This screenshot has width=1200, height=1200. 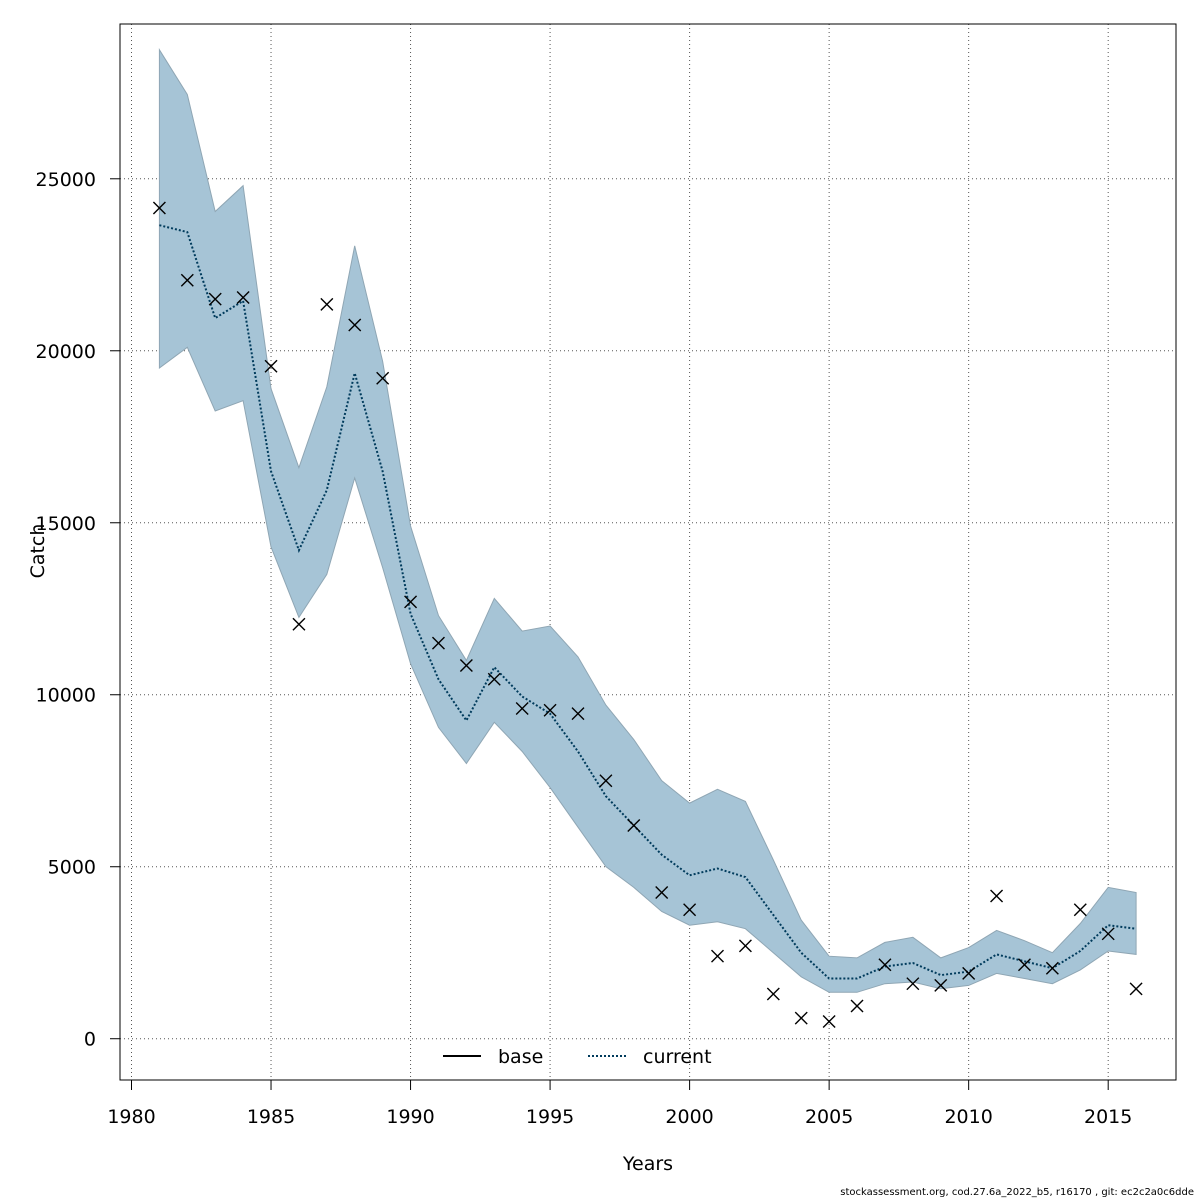 What do you see at coordinates (271, 1117) in the screenshot?
I see `x-tick-label: 1985` at bounding box center [271, 1117].